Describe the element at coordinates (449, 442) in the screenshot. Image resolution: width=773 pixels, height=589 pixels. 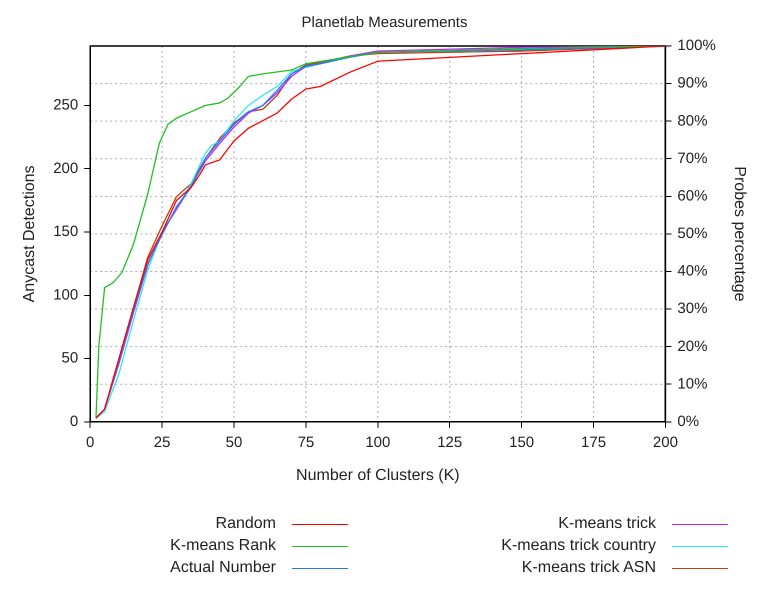
I see `x-tick-label: 125` at that location.